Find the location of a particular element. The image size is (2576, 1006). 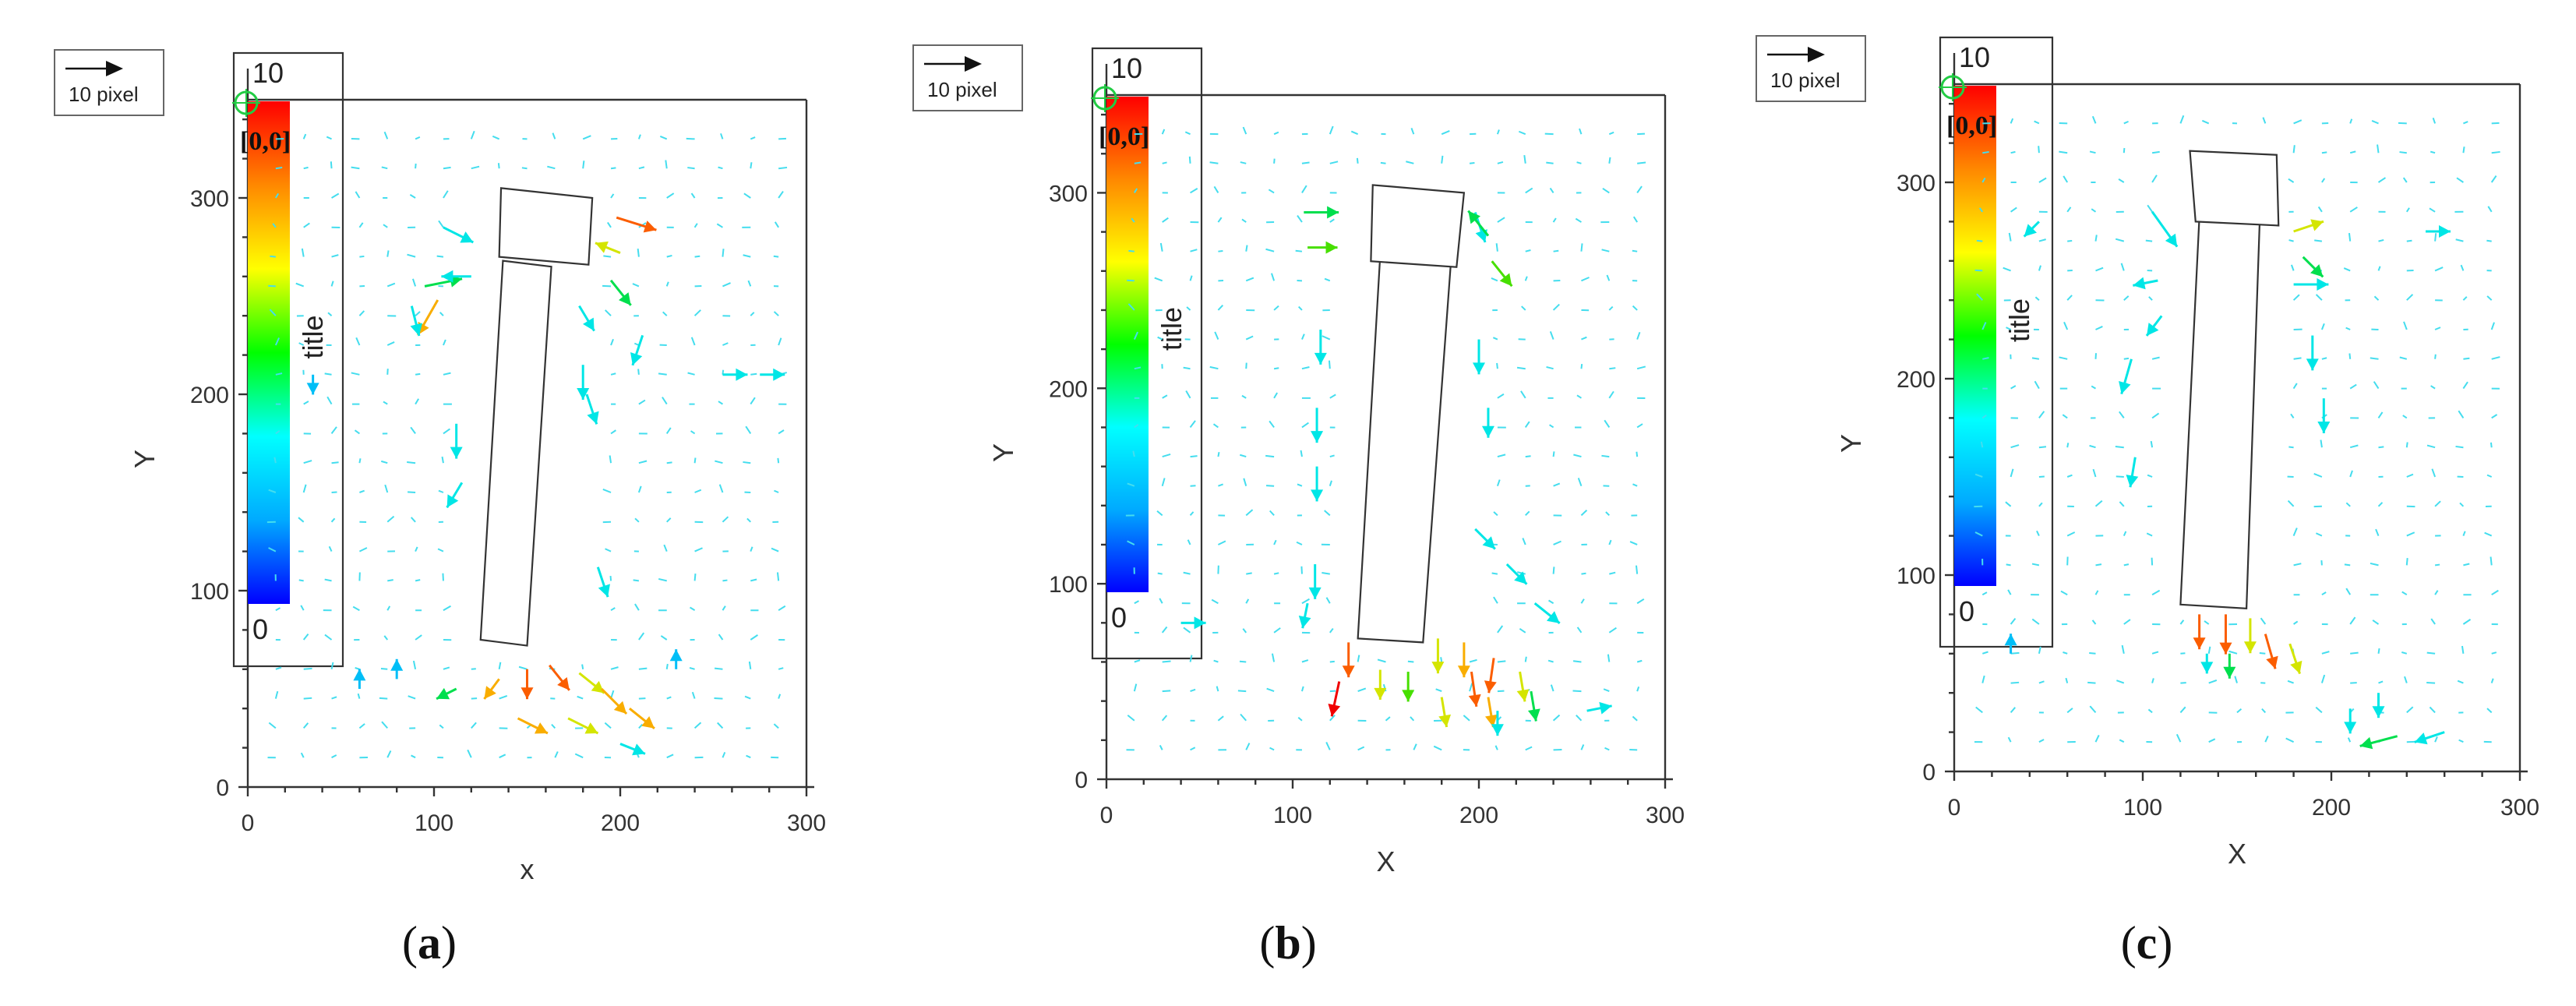

scale-legend-arrow-icon is located at coordinates (1816, 54).